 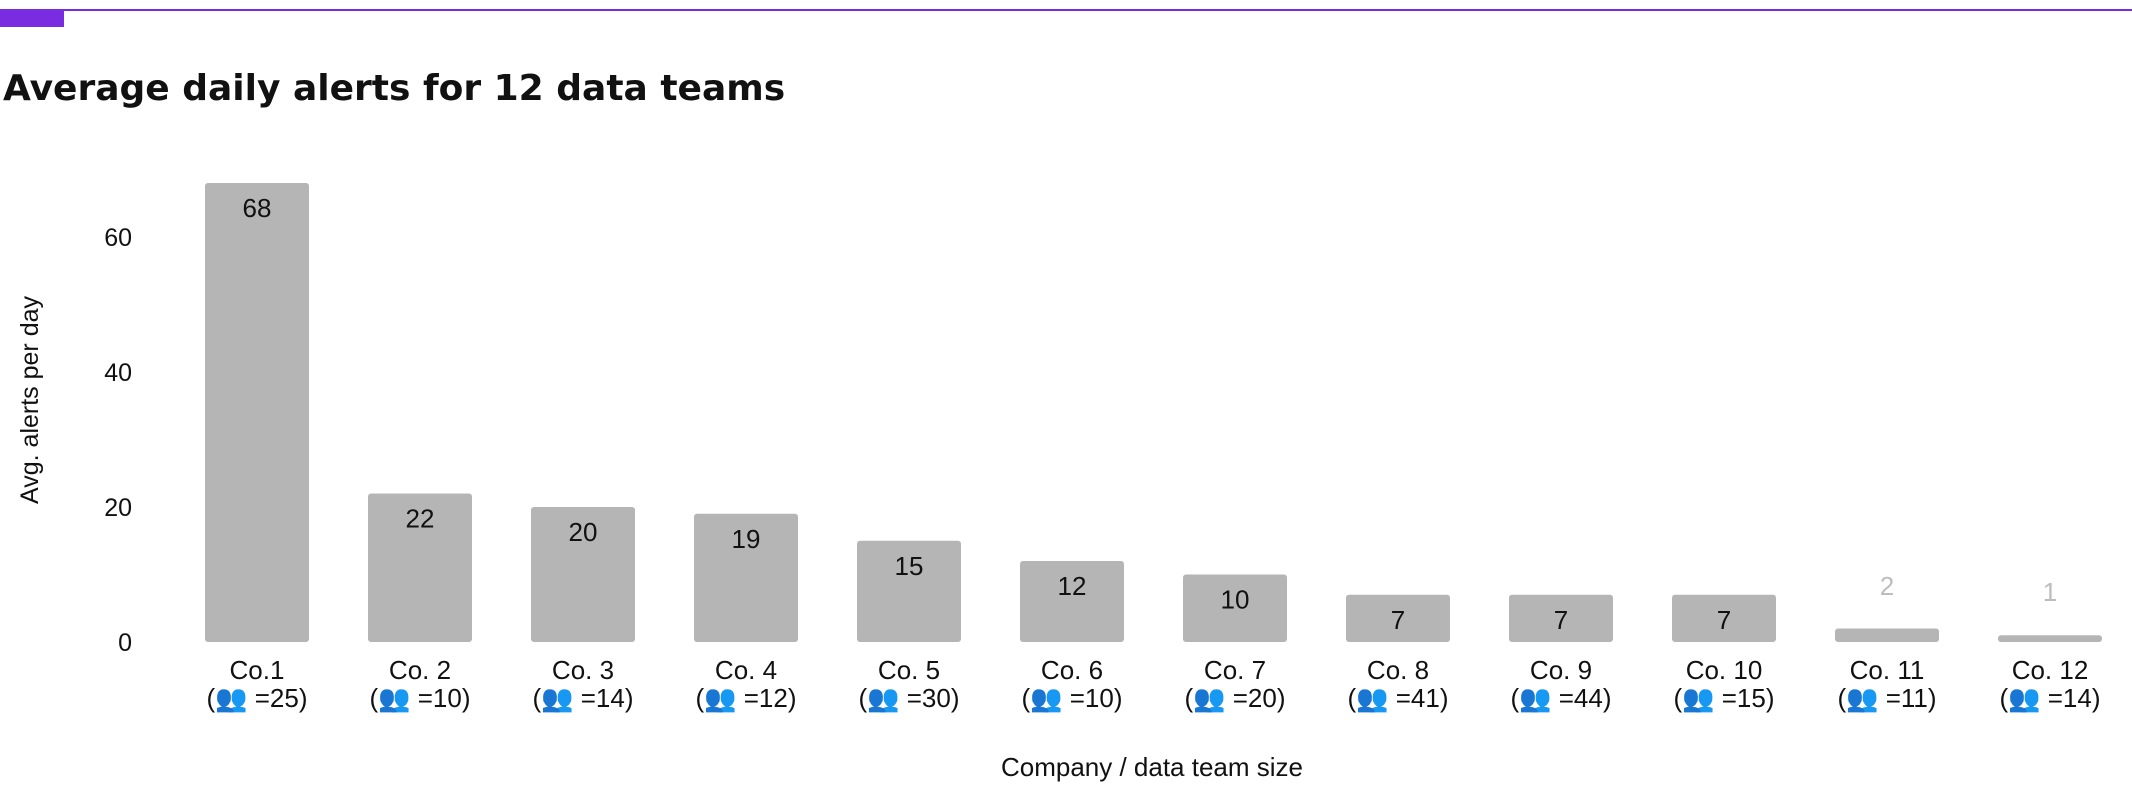 I want to click on x-tick-label: Co. 3, so click(x=583, y=670).